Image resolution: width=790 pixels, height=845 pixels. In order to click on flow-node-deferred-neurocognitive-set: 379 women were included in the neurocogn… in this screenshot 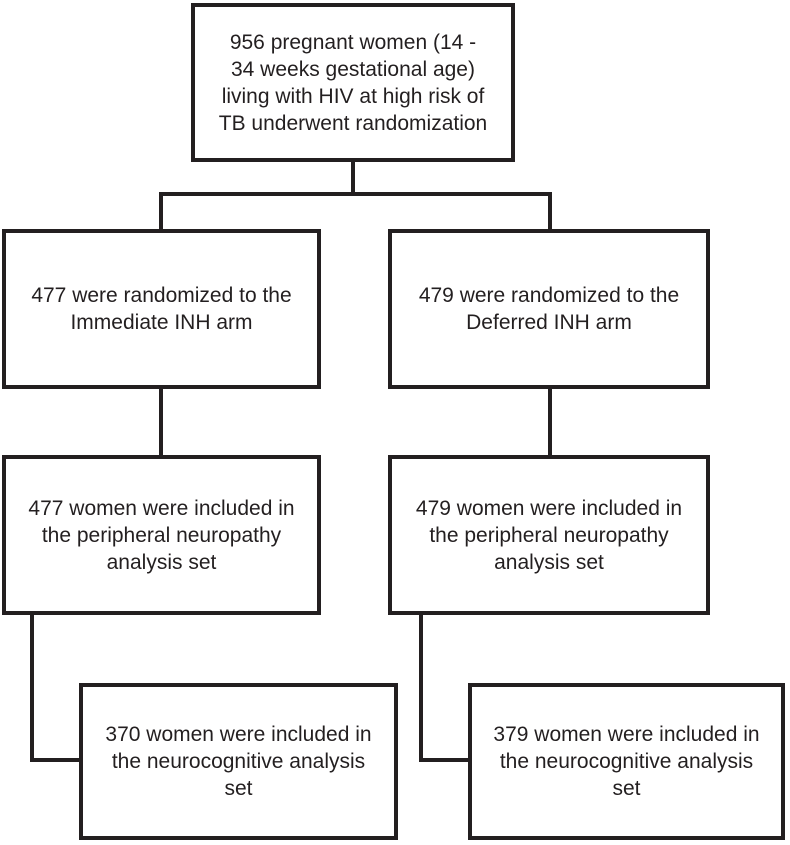, I will do `click(626, 761)`.